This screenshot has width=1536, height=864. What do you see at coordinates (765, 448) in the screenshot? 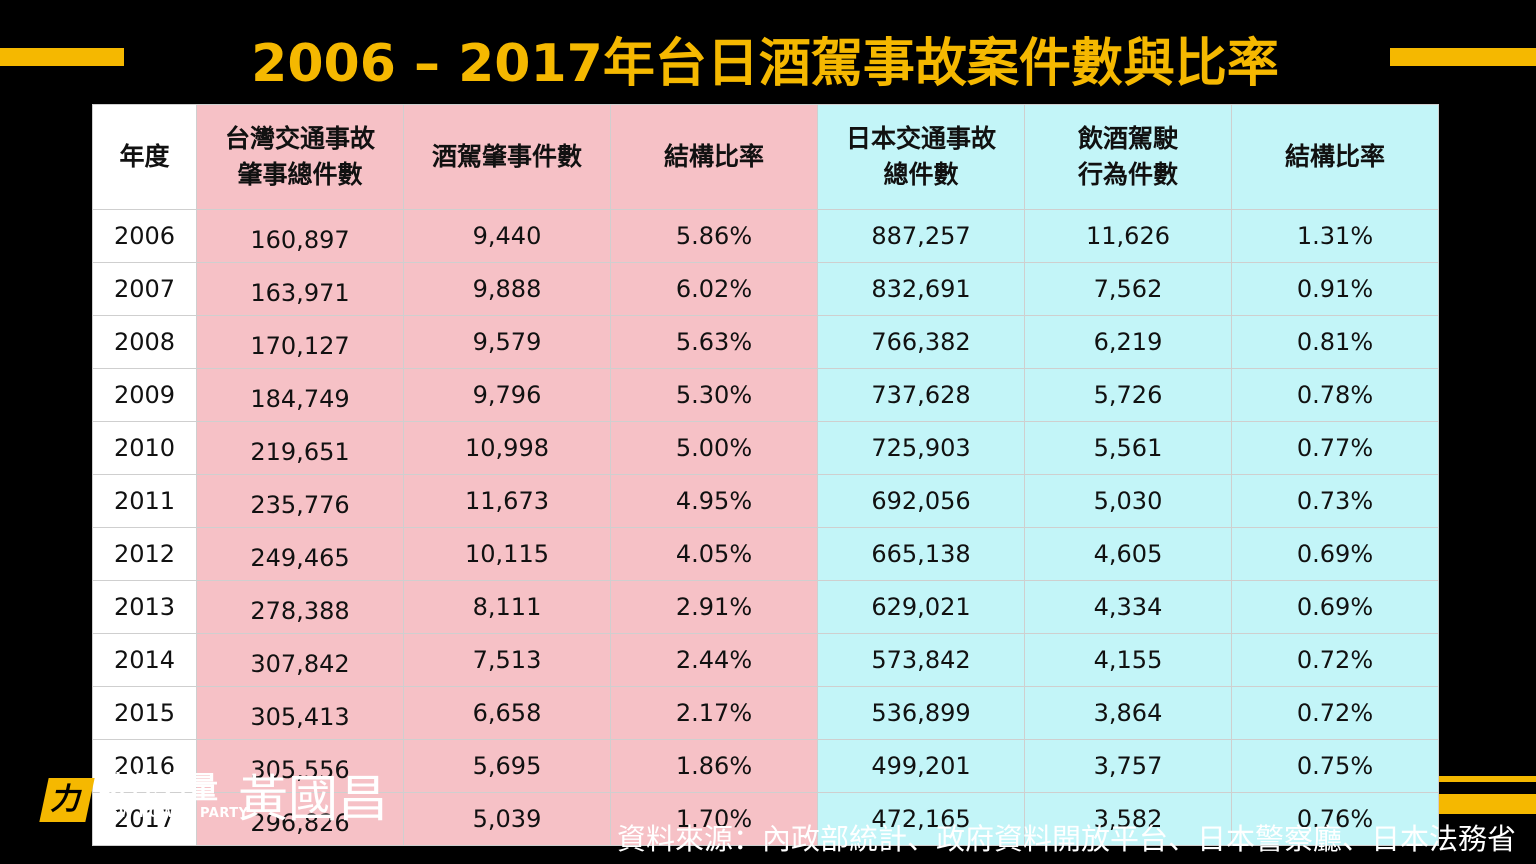
I see `table-row: 2010 219,651 10,998 5.00% 725,903 5,561 0.77%` at bounding box center [765, 448].